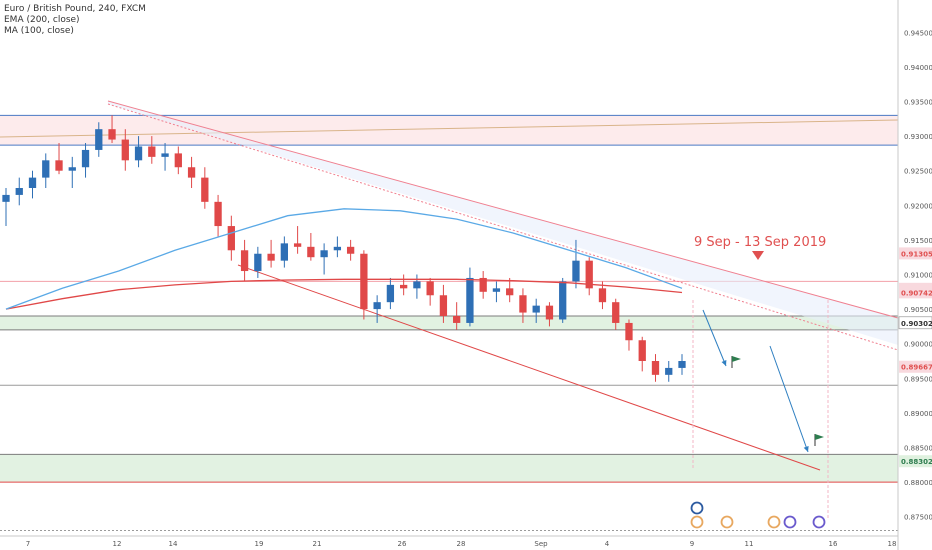 This screenshot has width=932, height=550. What do you see at coordinates (918, 345) in the screenshot?
I see `y-tick-label: 0.90000` at bounding box center [918, 345].